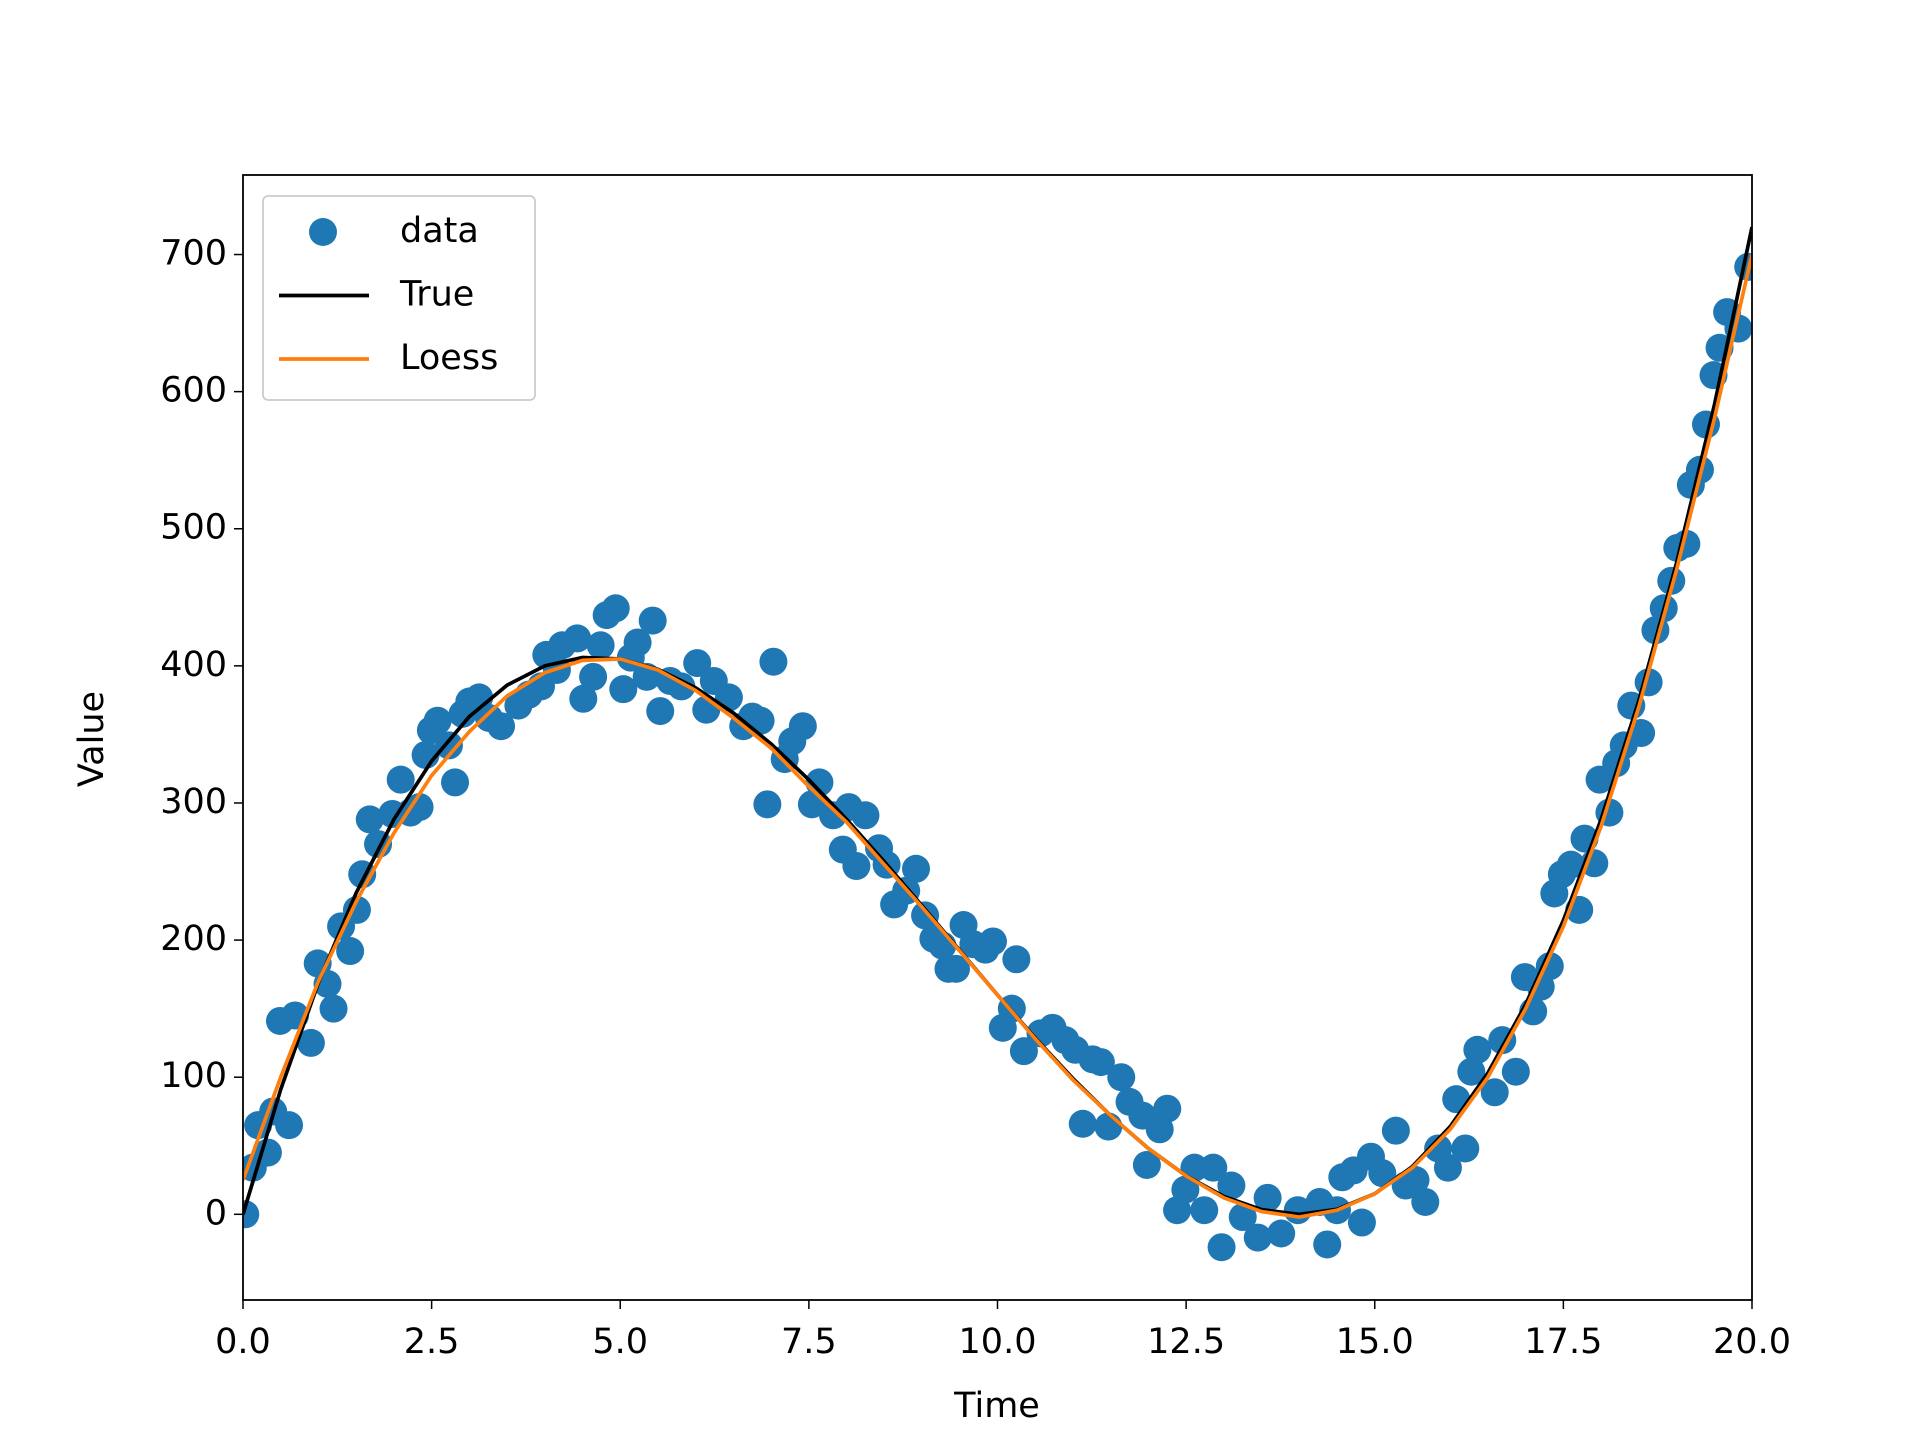 This screenshot has height=1440, width=1920. What do you see at coordinates (620, 1342) in the screenshot?
I see `x-tick-label: 5.0` at bounding box center [620, 1342].